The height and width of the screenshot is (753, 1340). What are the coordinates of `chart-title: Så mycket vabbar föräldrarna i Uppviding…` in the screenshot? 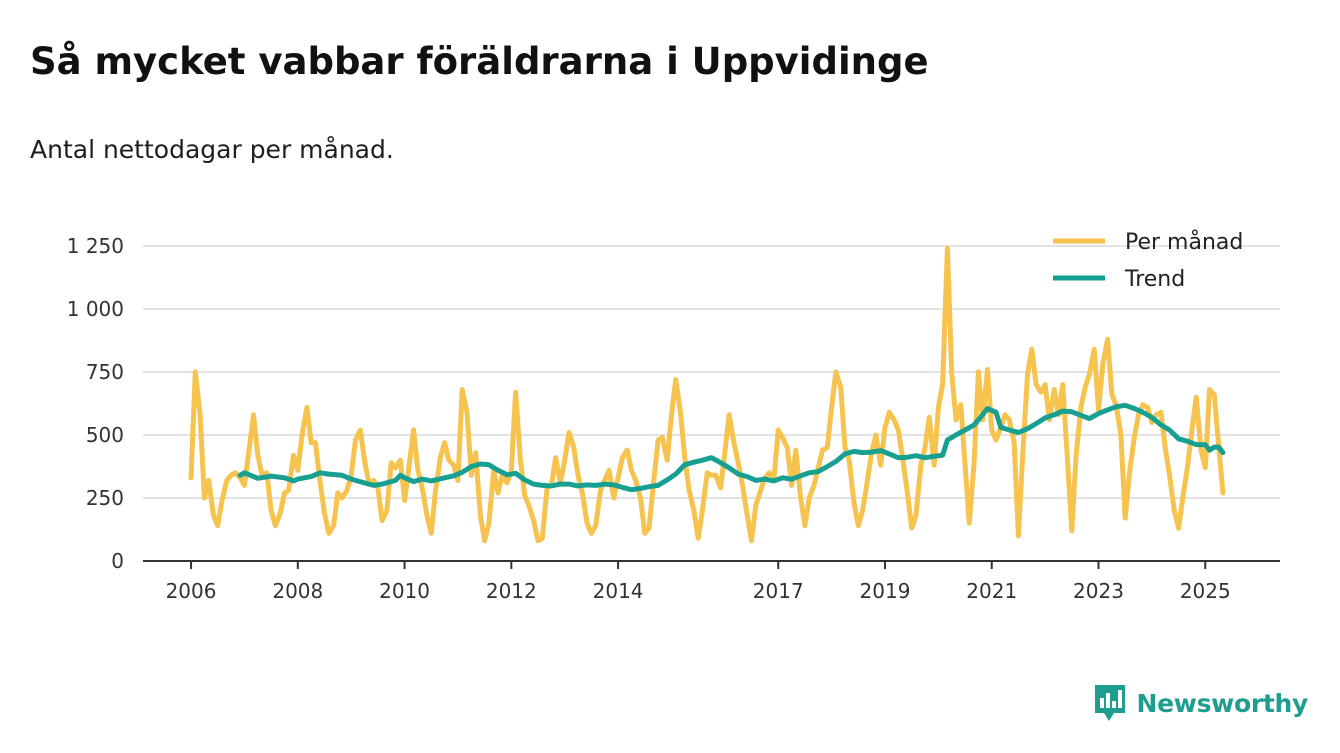 It's located at (479, 61).